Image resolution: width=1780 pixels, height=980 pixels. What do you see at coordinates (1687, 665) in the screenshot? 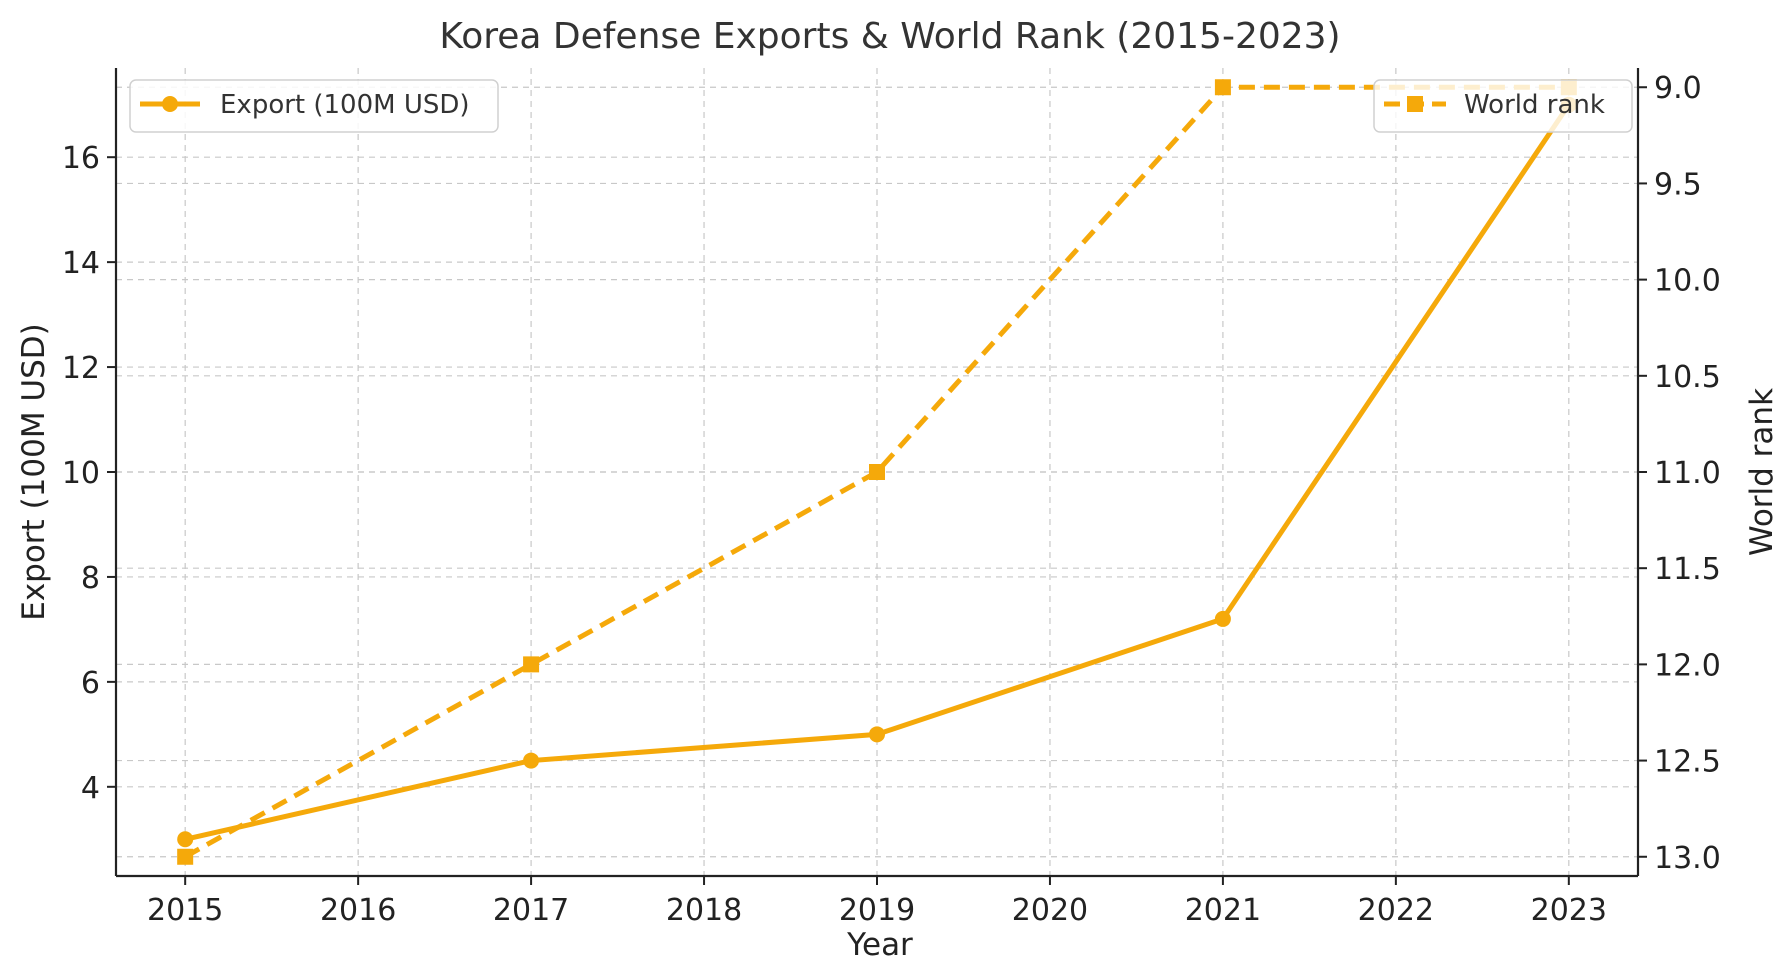
I see `right-y-tick-label: 12.0` at bounding box center [1687, 665].